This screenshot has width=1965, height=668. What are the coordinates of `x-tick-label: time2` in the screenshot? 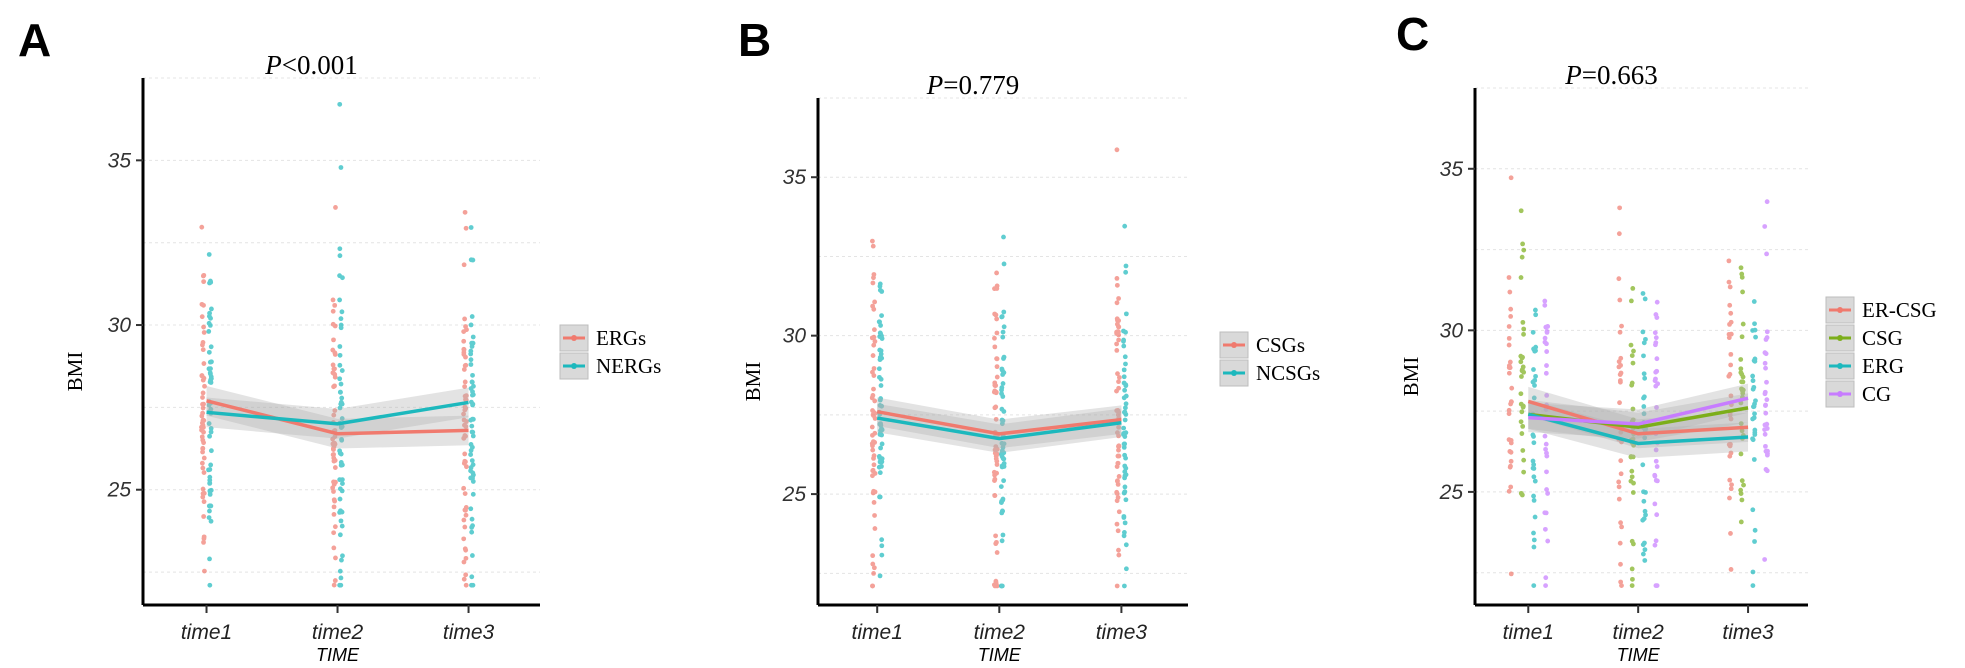 It's located at (1638, 632).